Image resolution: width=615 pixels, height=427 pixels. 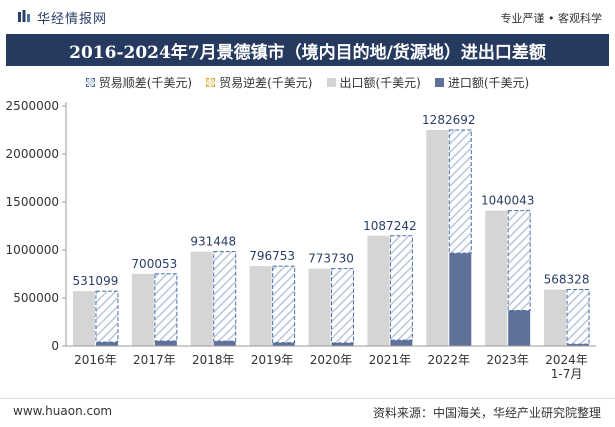 I want to click on x-tick-label: 2017年, so click(x=154, y=360).